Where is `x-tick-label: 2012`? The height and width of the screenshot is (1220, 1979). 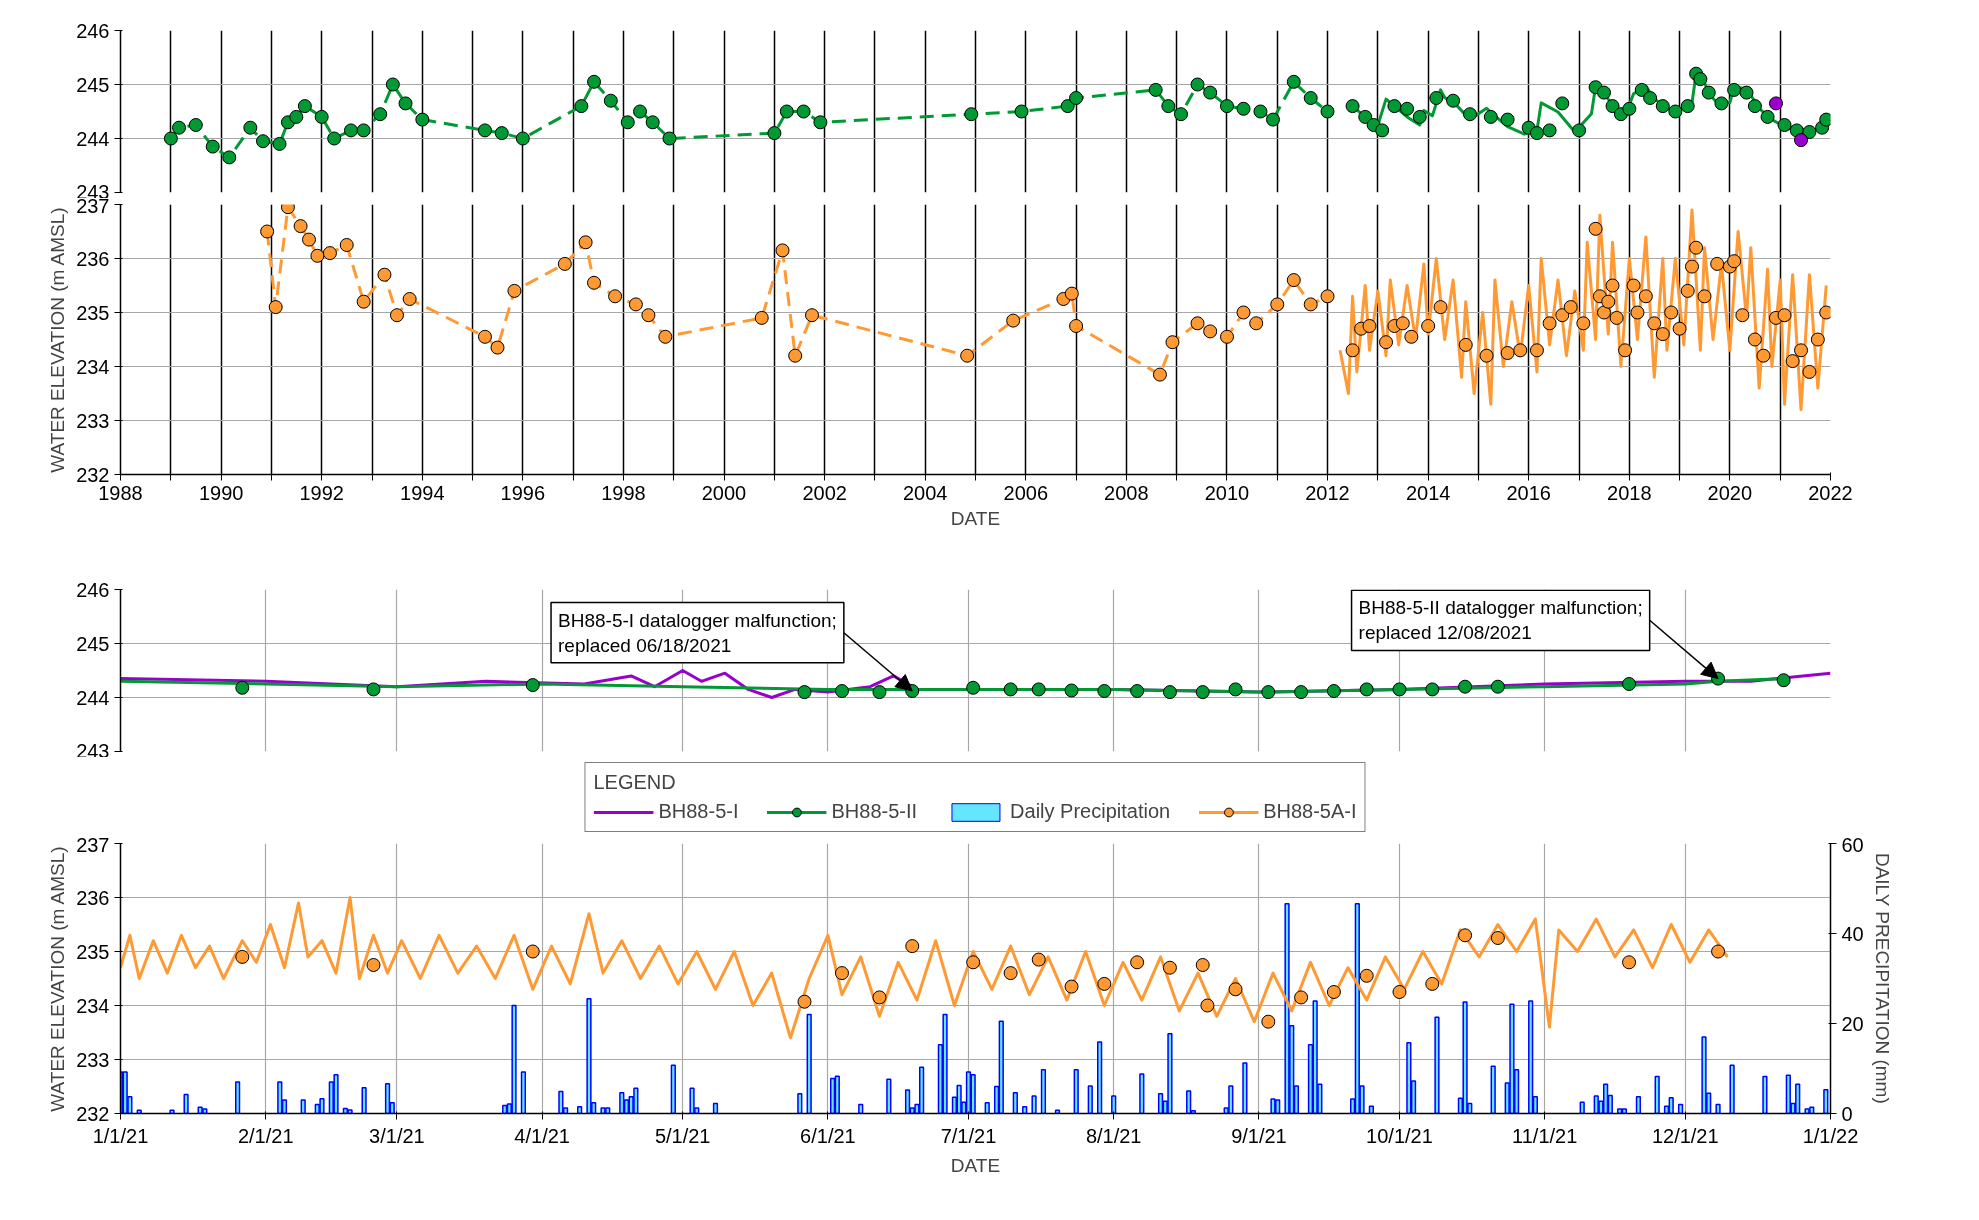 x-tick-label: 2012 is located at coordinates (1327, 492).